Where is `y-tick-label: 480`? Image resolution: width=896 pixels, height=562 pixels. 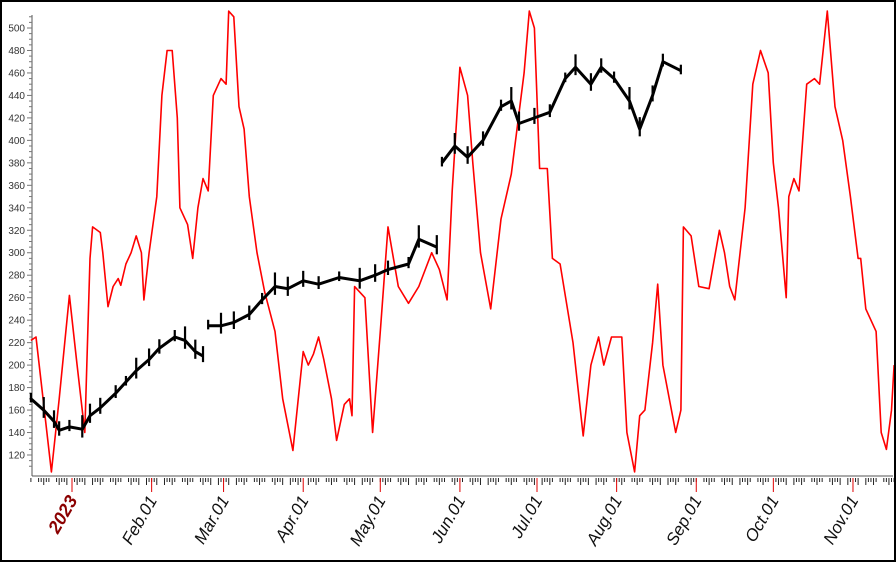
y-tick-label: 480 is located at coordinates (16, 51).